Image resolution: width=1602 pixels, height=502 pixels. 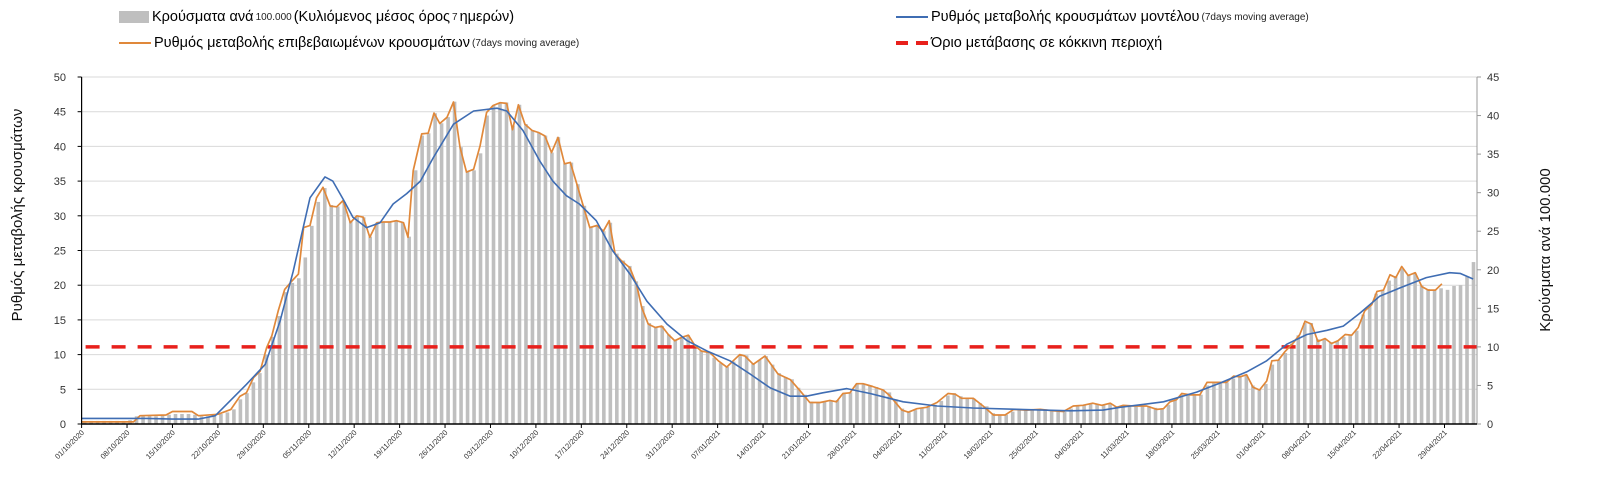 I want to click on x-tick-label: 31/12/2020, so click(x=660, y=444).